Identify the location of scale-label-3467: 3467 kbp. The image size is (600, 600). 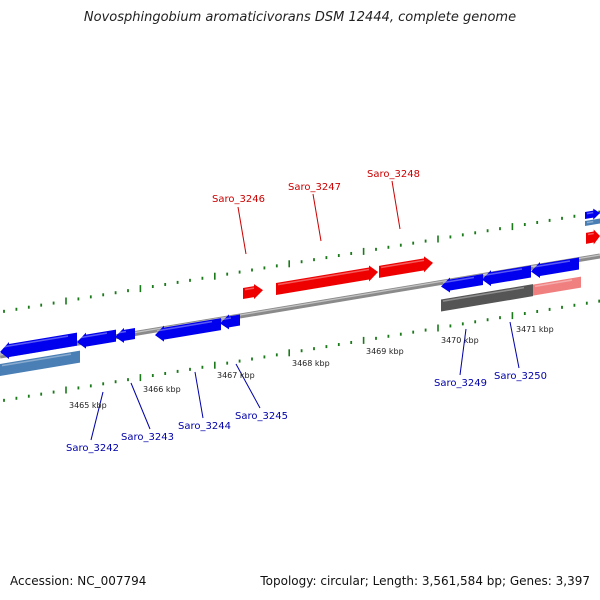
(236, 375).